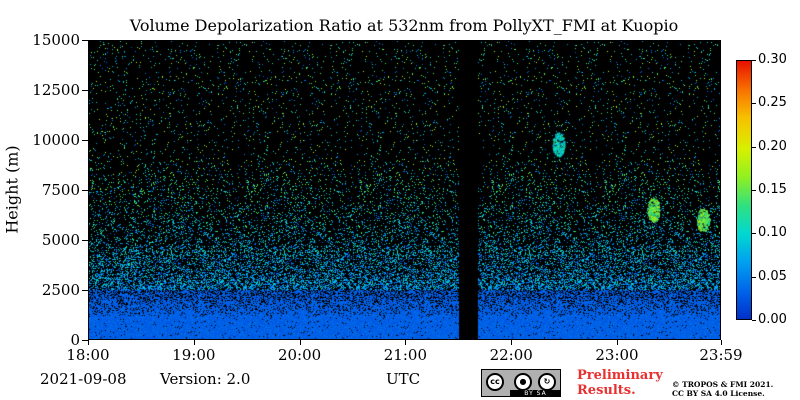 This screenshot has width=800, height=400. Describe the element at coordinates (83, 379) in the screenshot. I see `date-label: 2021-09-08` at that location.